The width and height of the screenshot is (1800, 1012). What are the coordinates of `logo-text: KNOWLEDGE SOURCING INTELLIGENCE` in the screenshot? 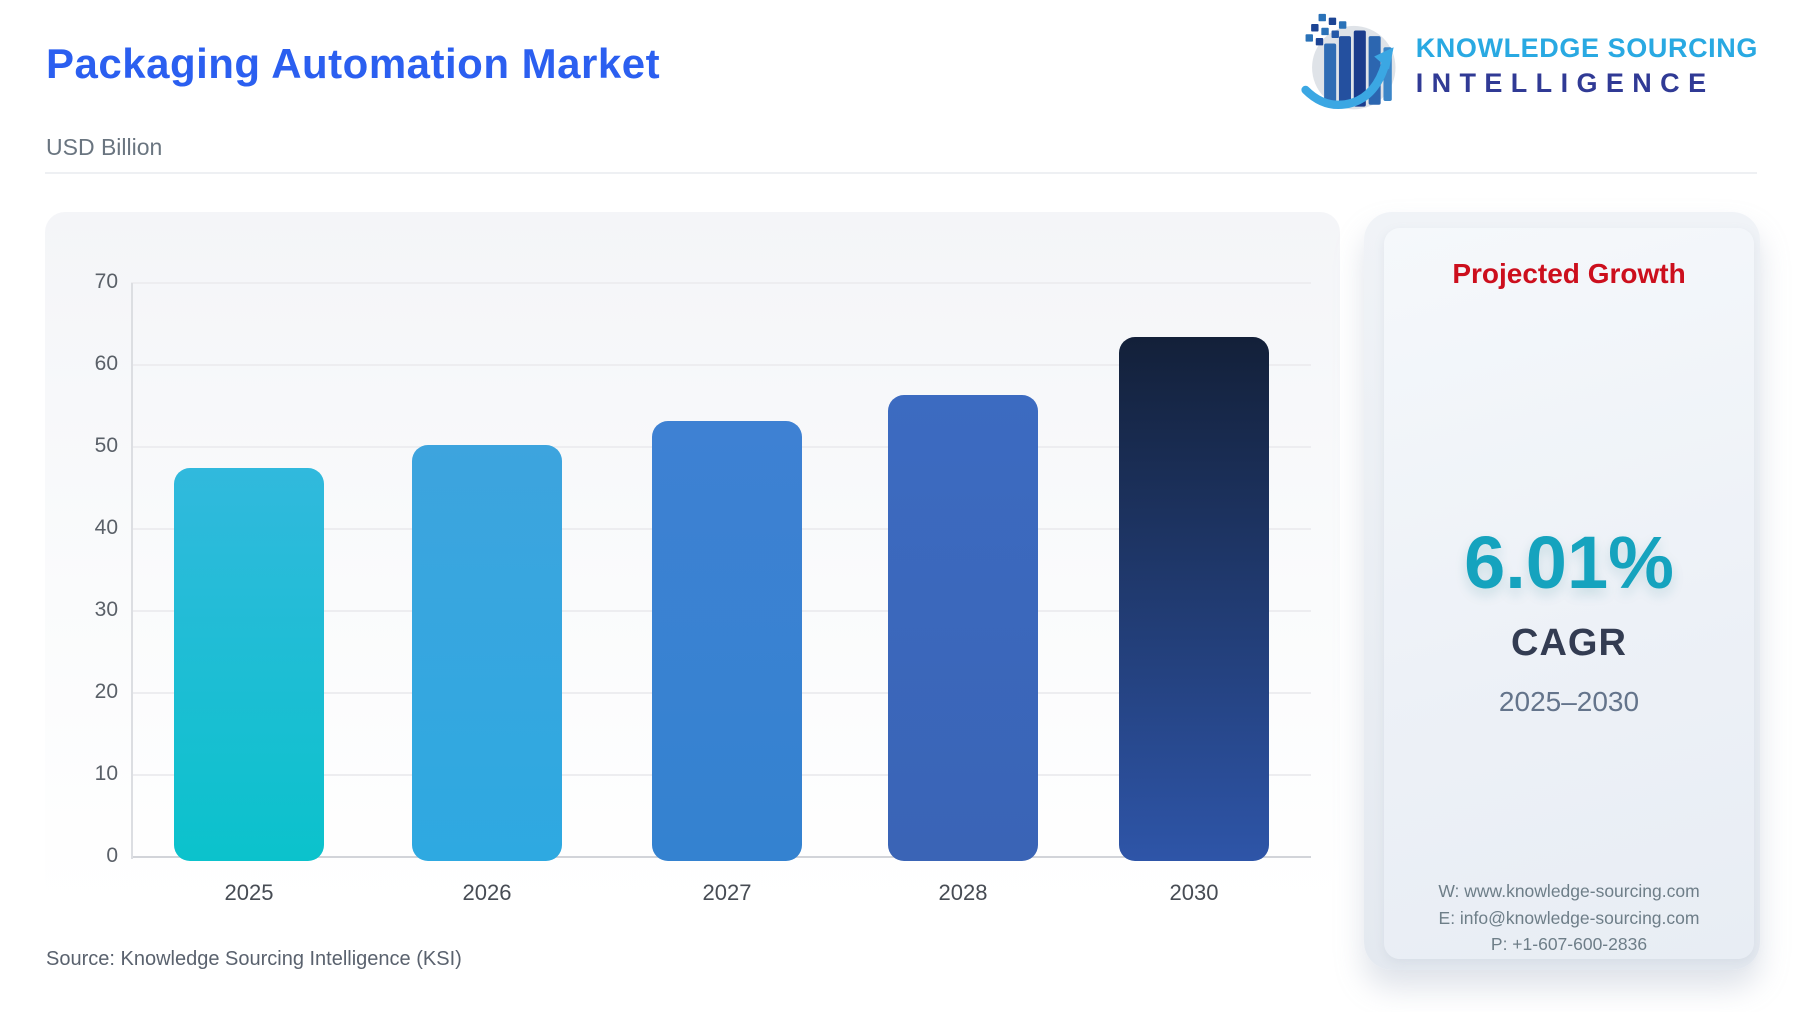 It's located at (1587, 66).